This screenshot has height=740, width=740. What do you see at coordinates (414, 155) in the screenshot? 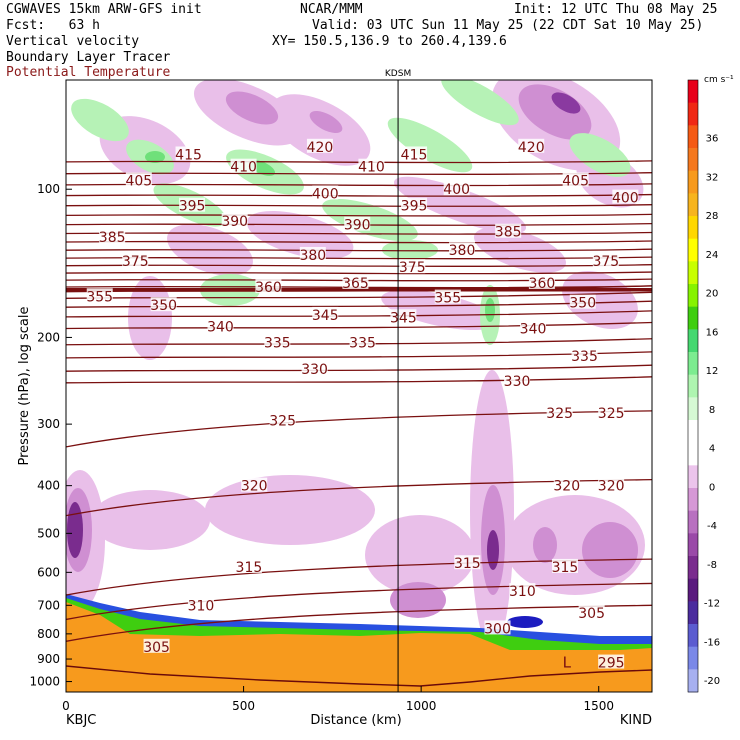
I see `theta-label: 415` at bounding box center [414, 155].